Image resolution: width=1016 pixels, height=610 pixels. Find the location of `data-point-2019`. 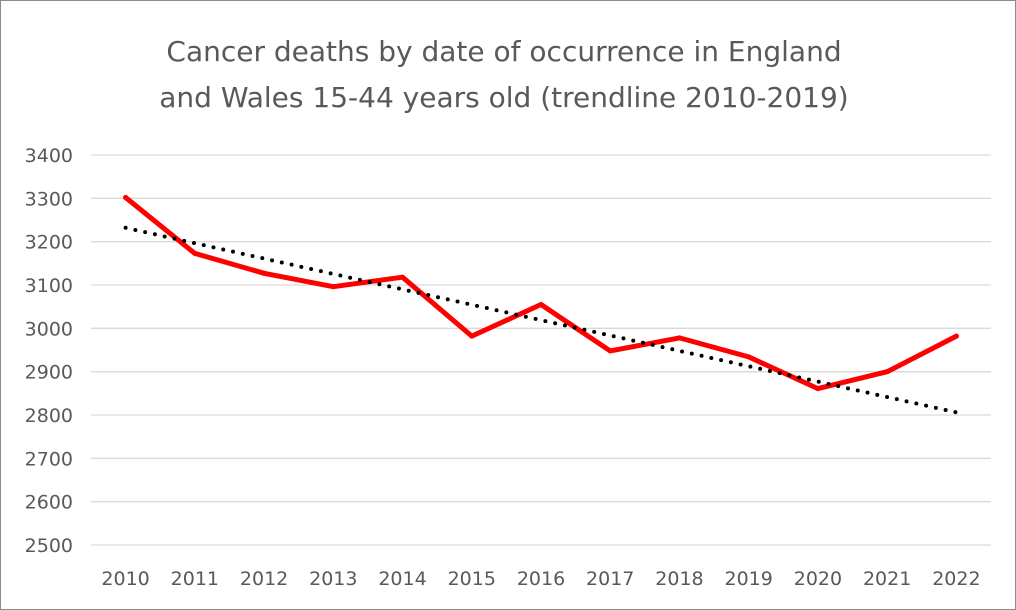

data-point-2019 is located at coordinates (749, 357).